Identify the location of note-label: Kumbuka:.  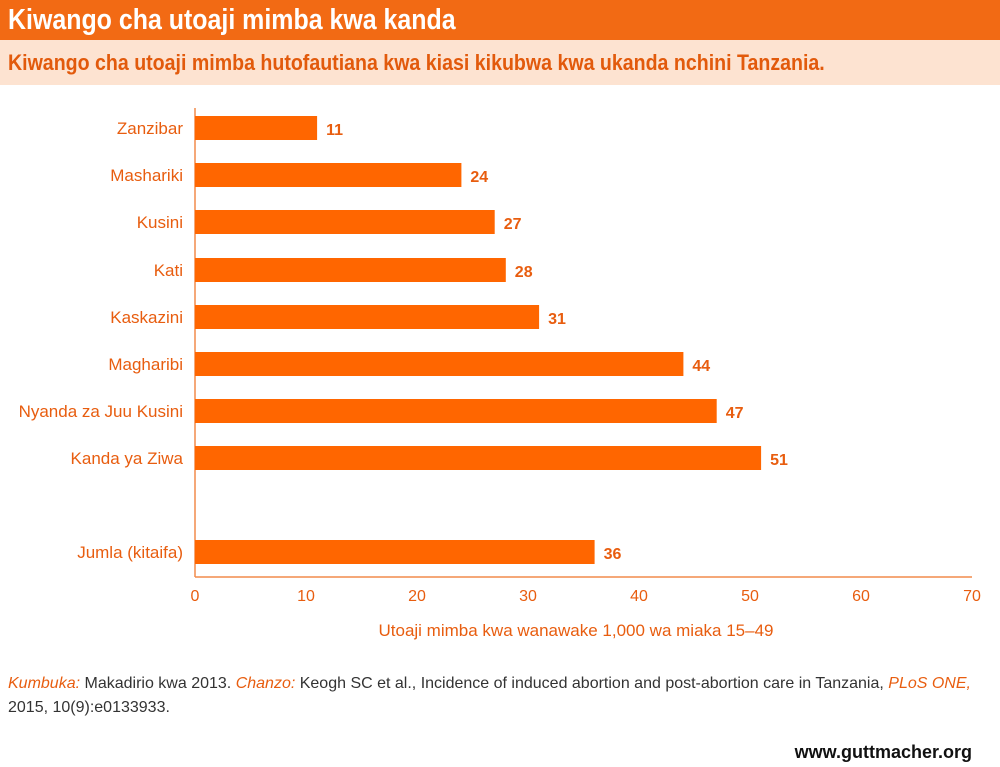
(44, 683).